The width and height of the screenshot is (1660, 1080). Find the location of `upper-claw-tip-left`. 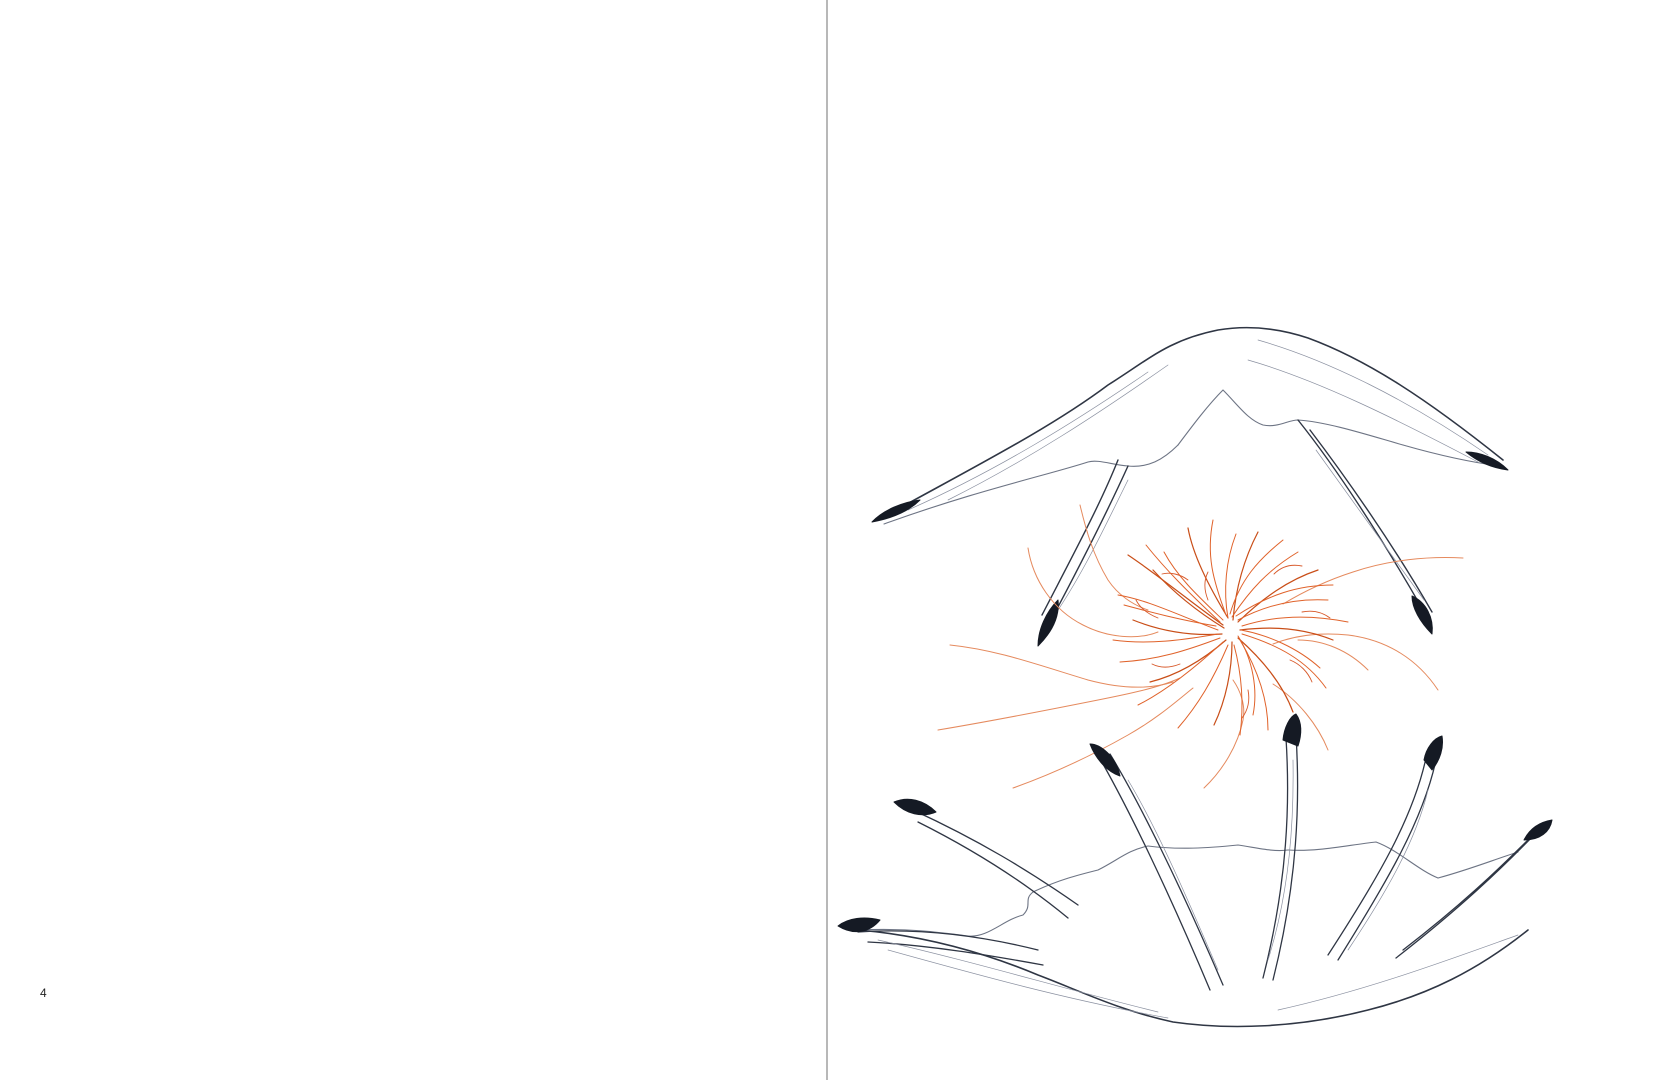

upper-claw-tip-left is located at coordinates (896, 511).